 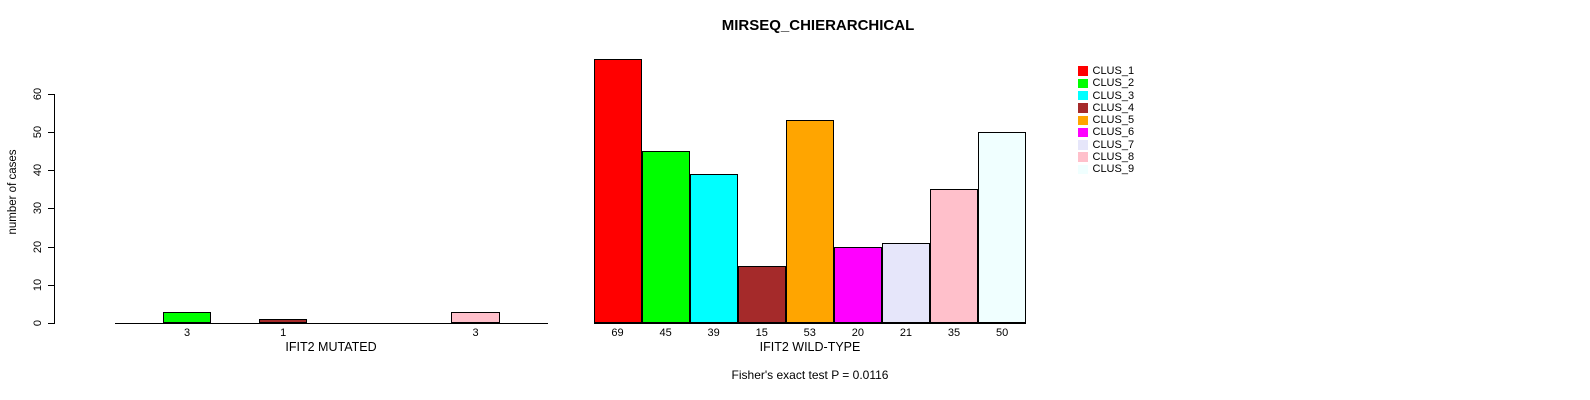 I want to click on bar-clus-2-ifit2-mutated, so click(x=187, y=317).